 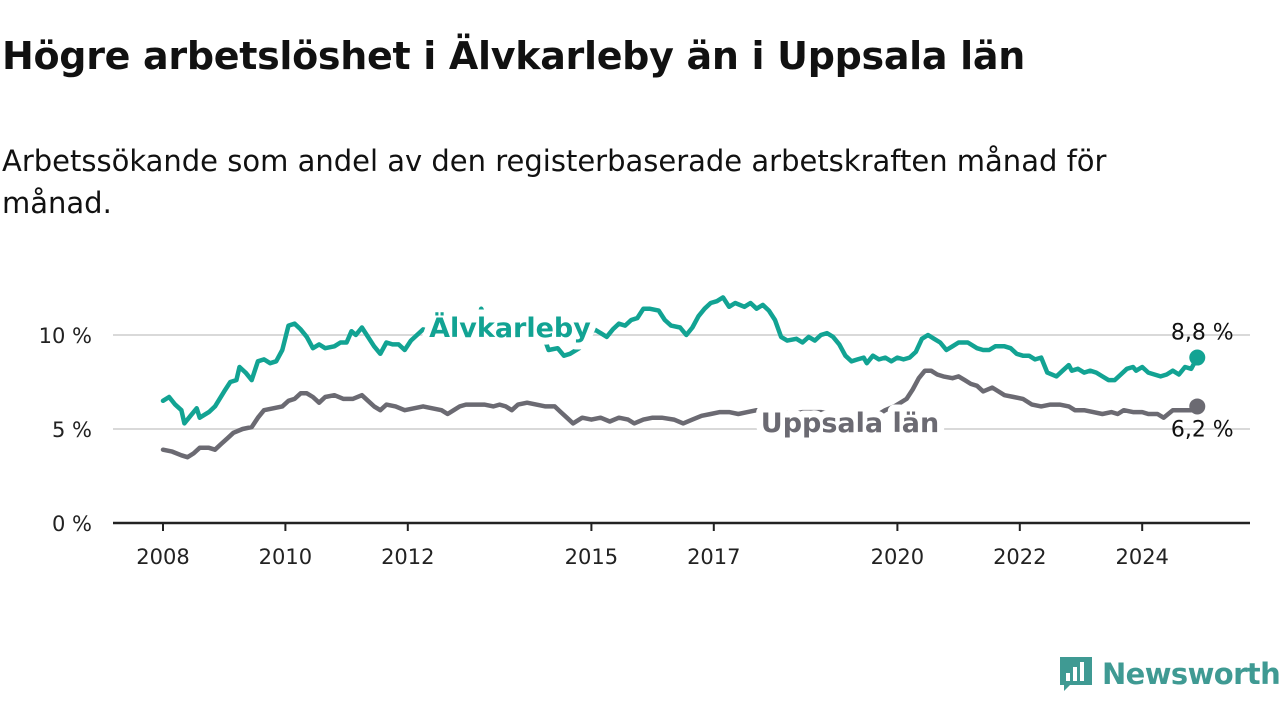 I want to click on series-line-uppsala-lan, so click(x=680, y=414).